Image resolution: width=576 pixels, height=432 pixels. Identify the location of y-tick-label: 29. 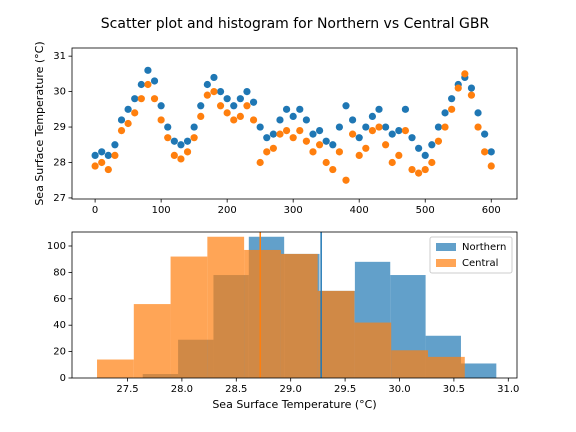
(59, 127).